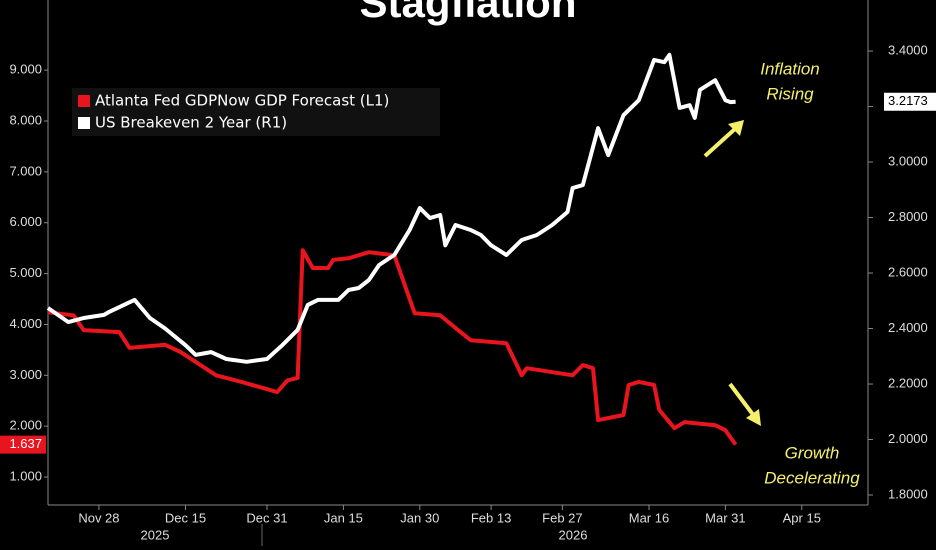 This screenshot has width=936, height=550. Describe the element at coordinates (25, 323) in the screenshot. I see `y-tick-label: 4.000` at that location.